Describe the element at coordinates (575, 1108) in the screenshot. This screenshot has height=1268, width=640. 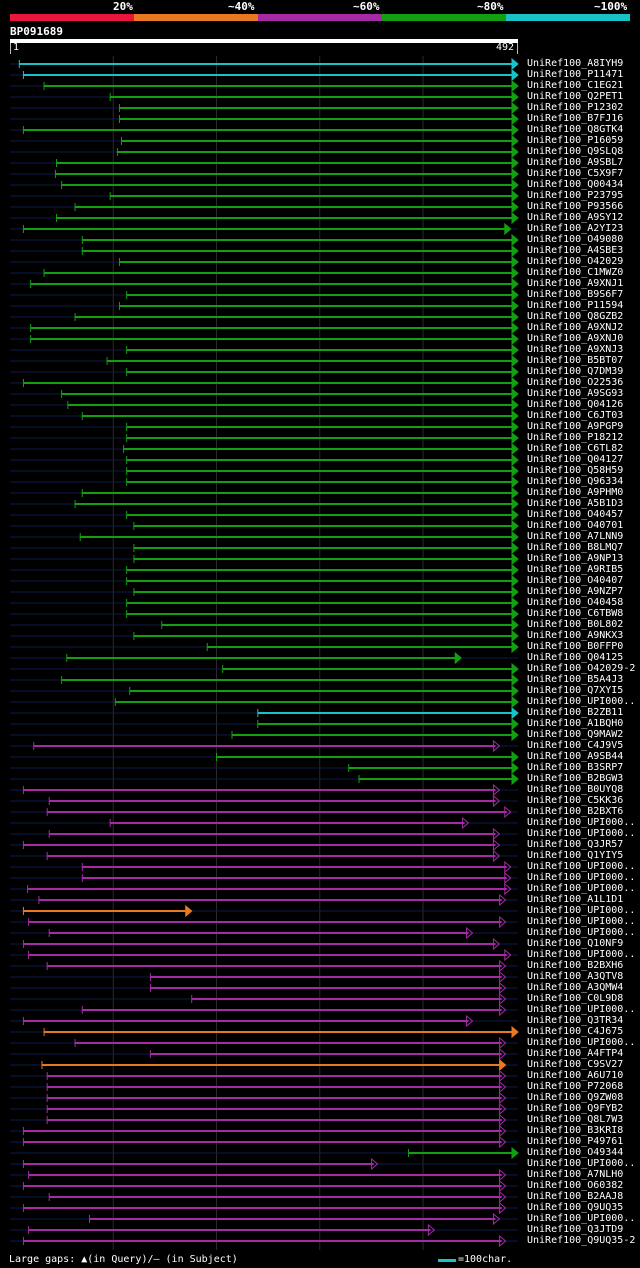
I see `hit-label: UniRef100_Q9FYB2` at that location.